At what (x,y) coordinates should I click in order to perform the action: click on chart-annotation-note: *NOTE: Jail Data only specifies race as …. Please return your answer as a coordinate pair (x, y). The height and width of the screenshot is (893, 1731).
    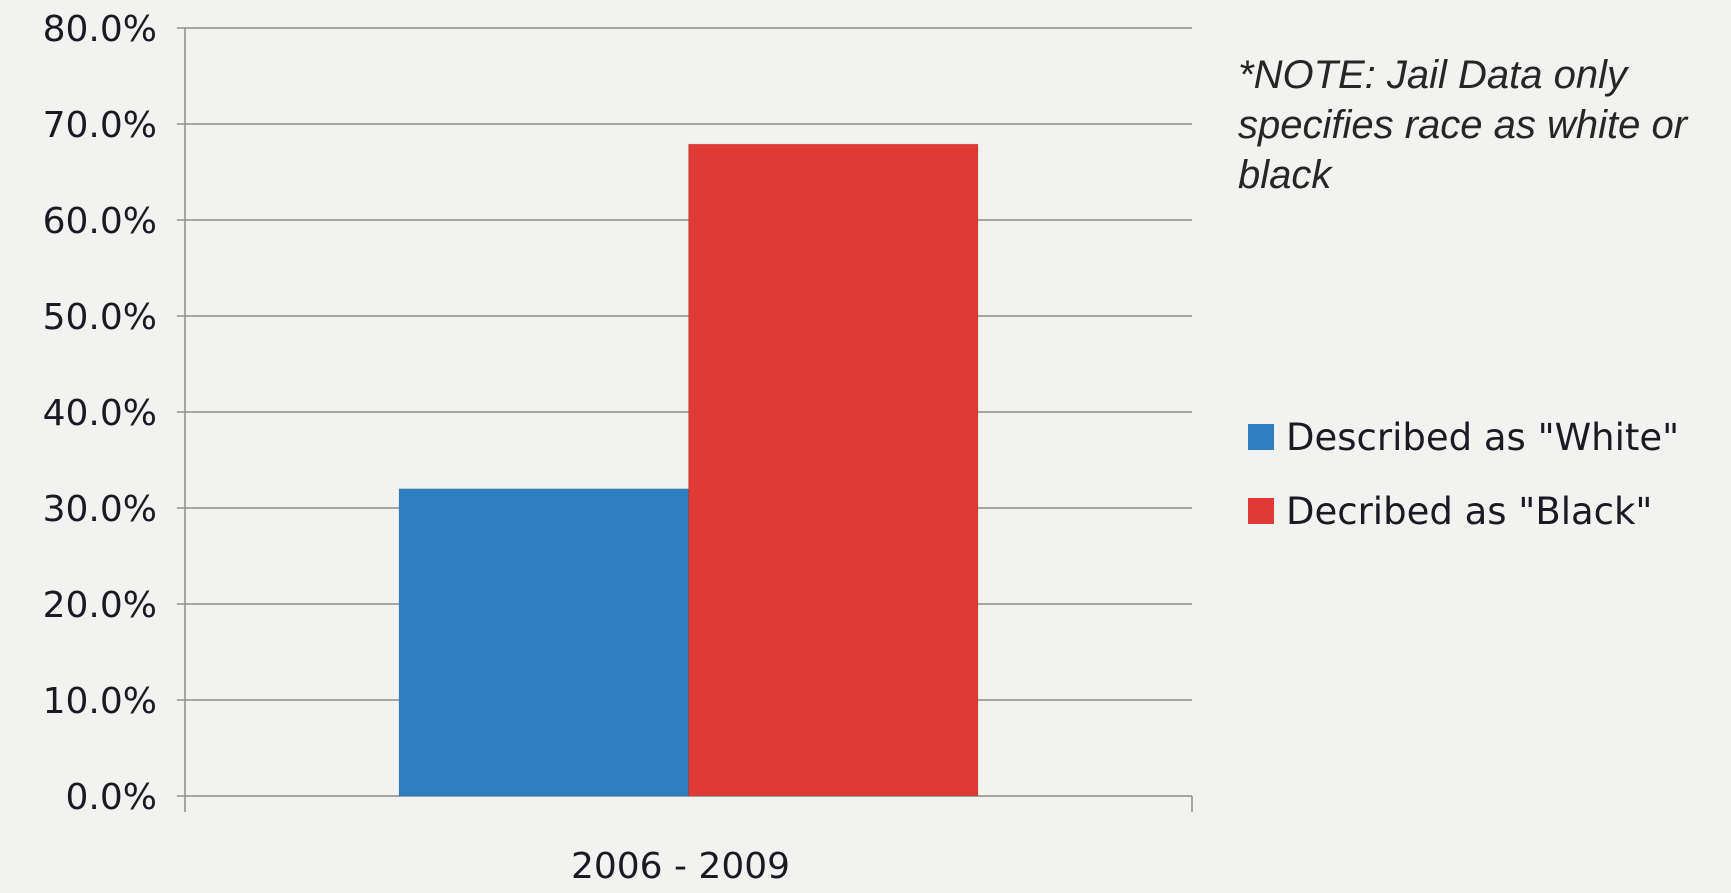
    Looking at the image, I should click on (1463, 125).